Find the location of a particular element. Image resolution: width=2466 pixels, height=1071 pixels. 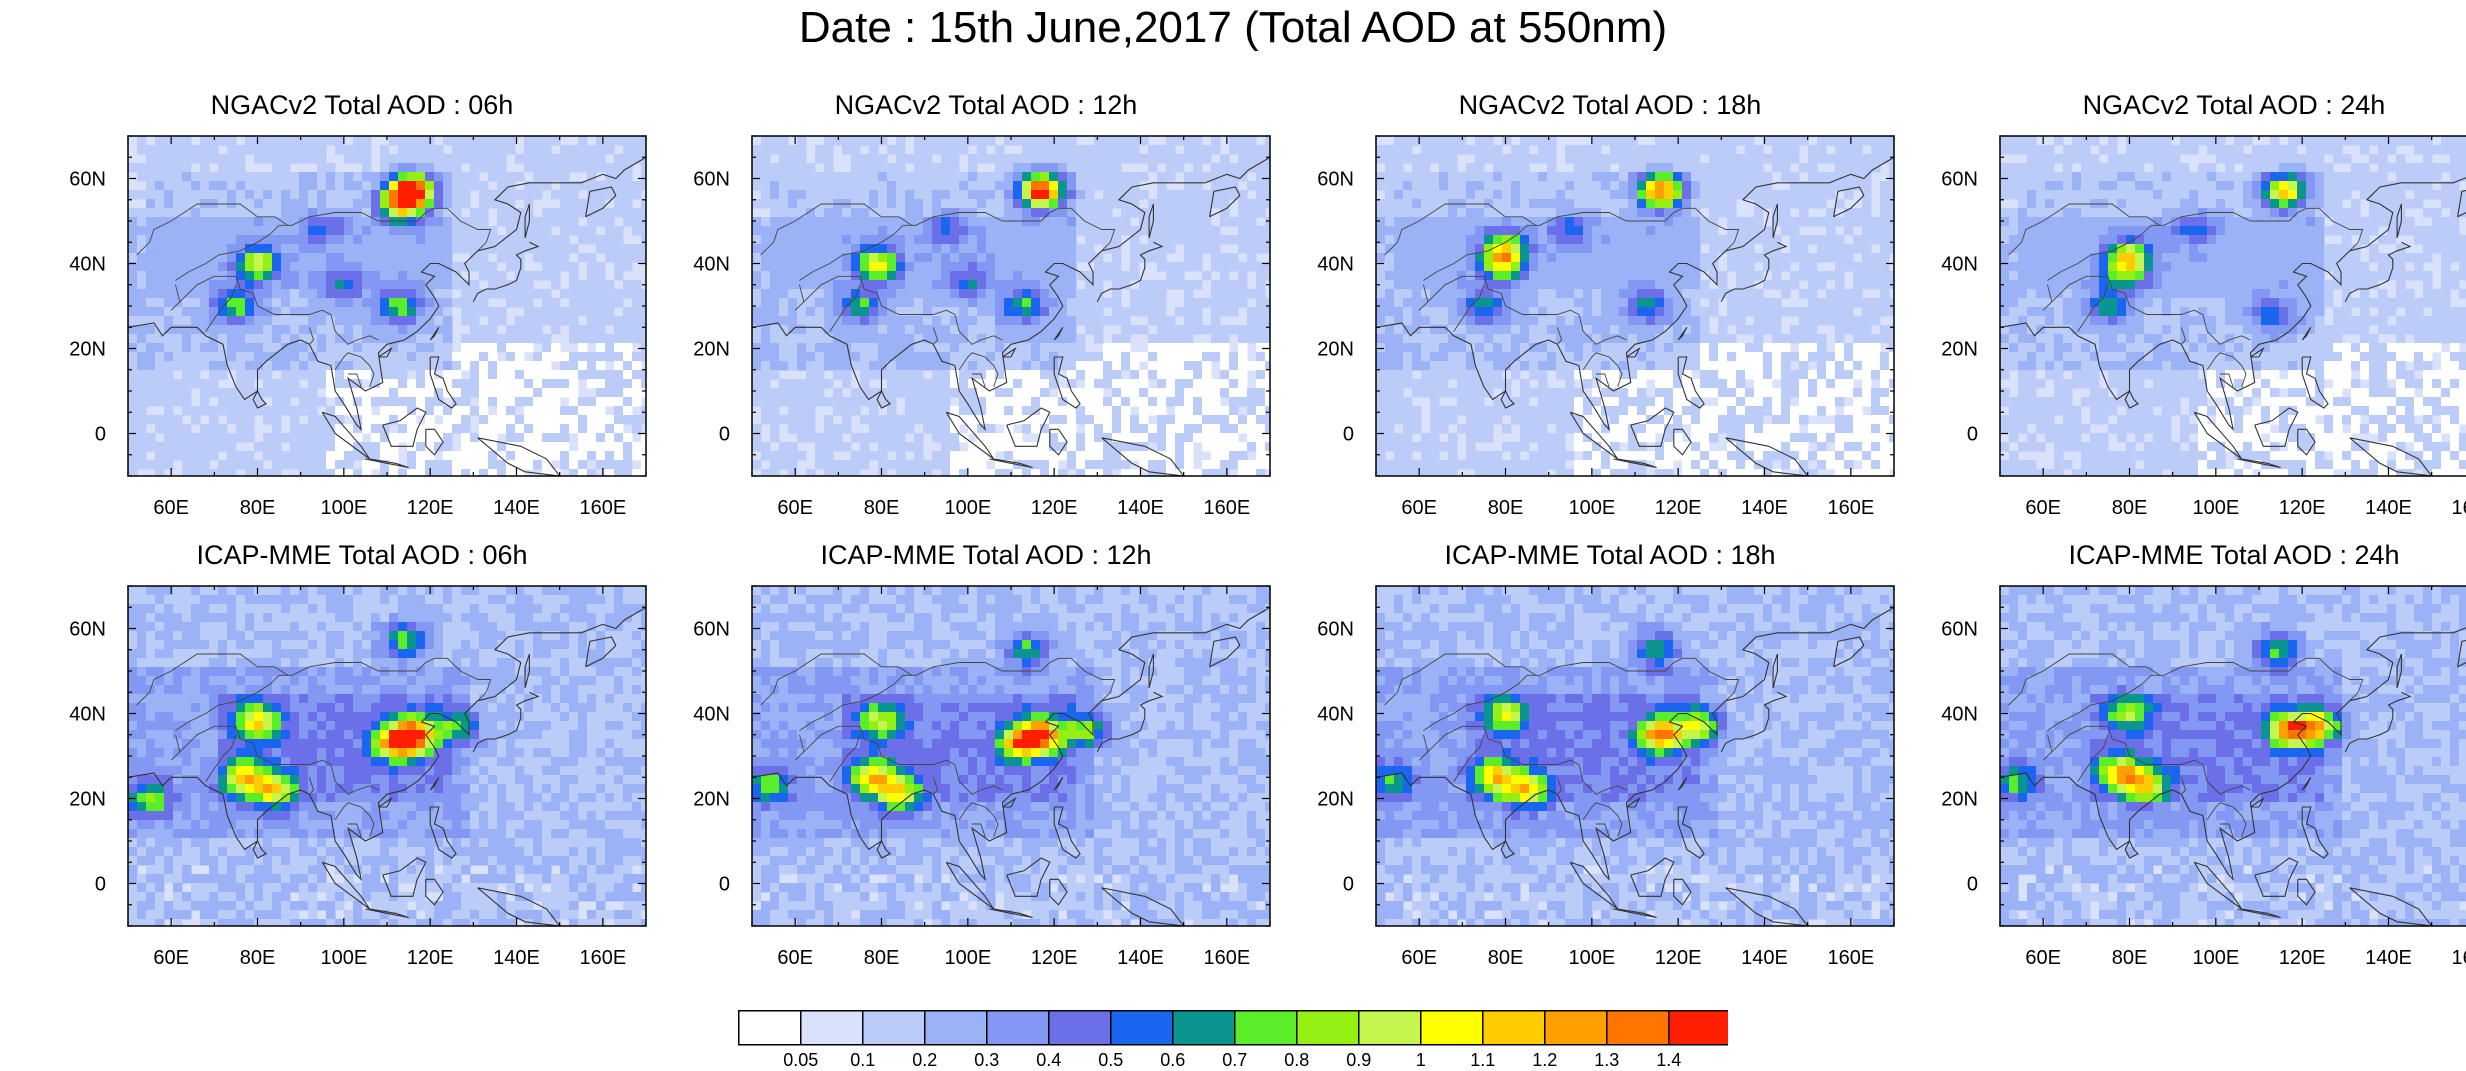

colorbar-label: 0.6 is located at coordinates (1173, 1060).